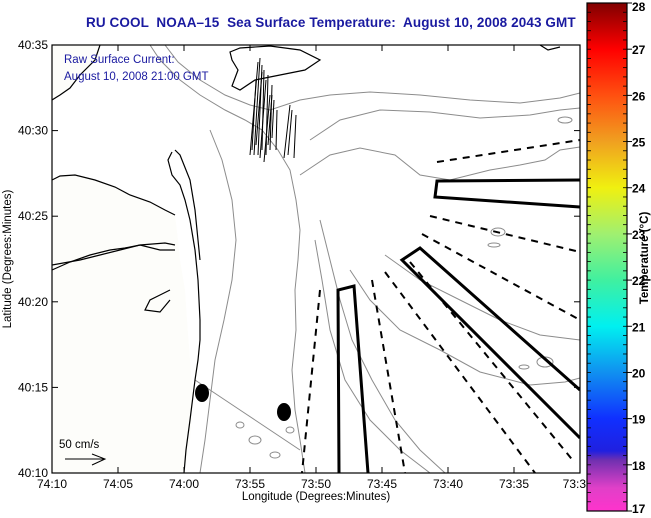  I want to click on y-tick-label: 40:15, so click(33, 387).